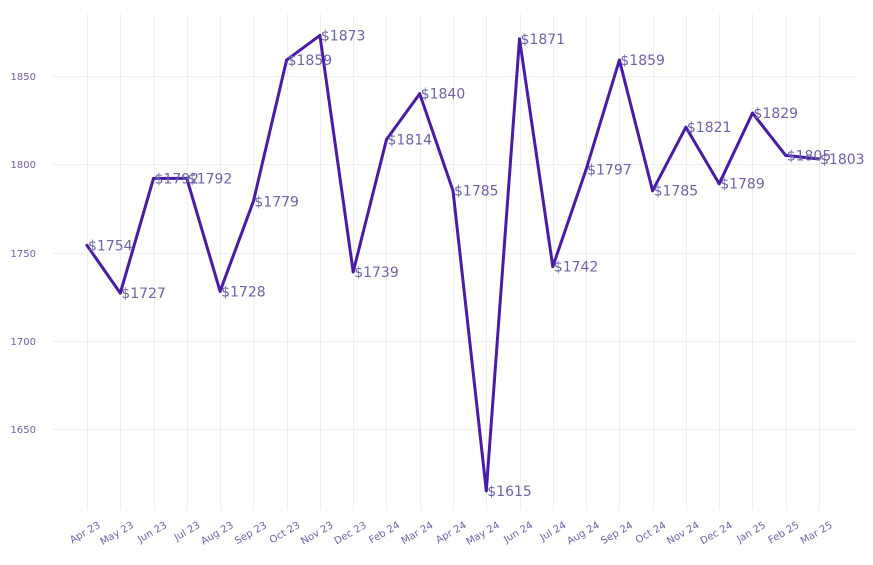 This screenshot has width=873, height=565. What do you see at coordinates (351, 533) in the screenshot?
I see `x-tick-label: Dec 23` at bounding box center [351, 533].